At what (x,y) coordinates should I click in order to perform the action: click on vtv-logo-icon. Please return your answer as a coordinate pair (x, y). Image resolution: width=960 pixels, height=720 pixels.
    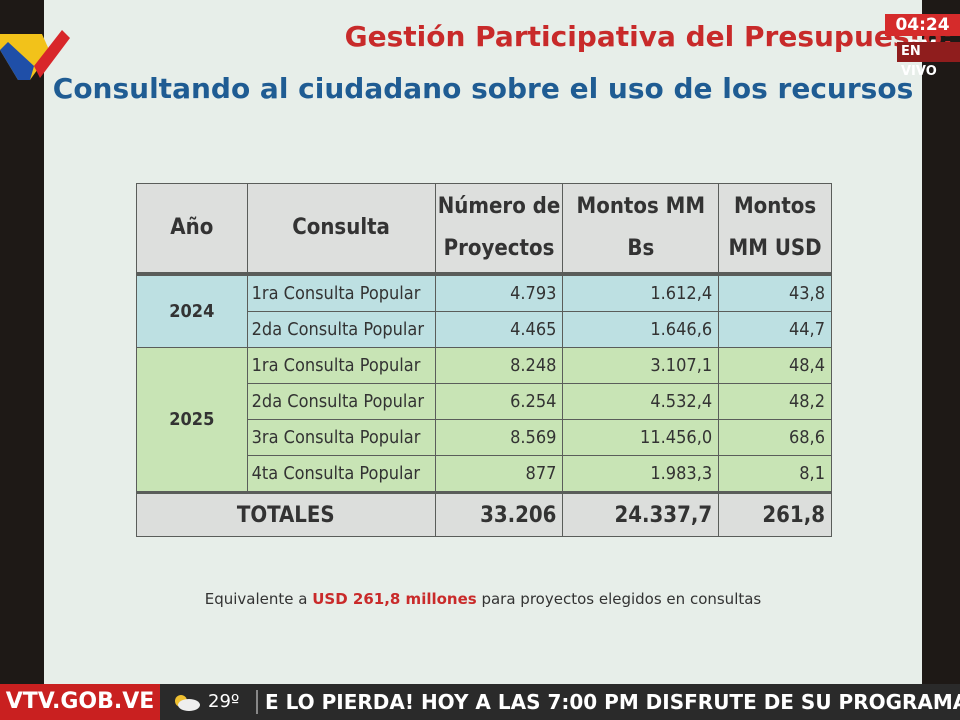
    Looking at the image, I should click on (35, 55).